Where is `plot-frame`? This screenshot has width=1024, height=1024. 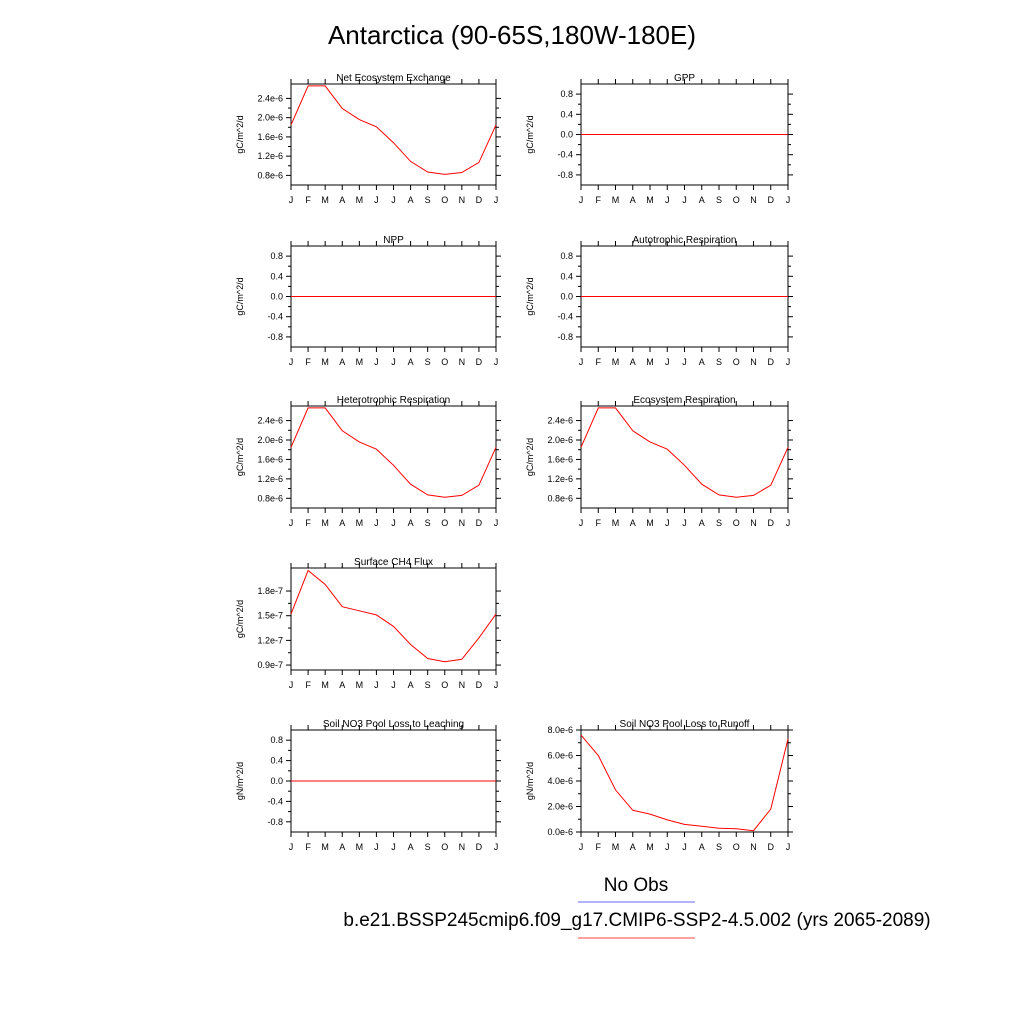
plot-frame is located at coordinates (684, 781).